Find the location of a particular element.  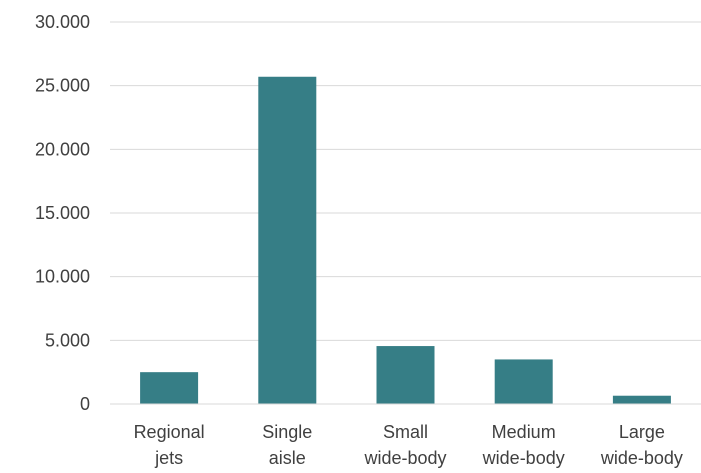

x-tick-label-line: jets is located at coordinates (168, 458).